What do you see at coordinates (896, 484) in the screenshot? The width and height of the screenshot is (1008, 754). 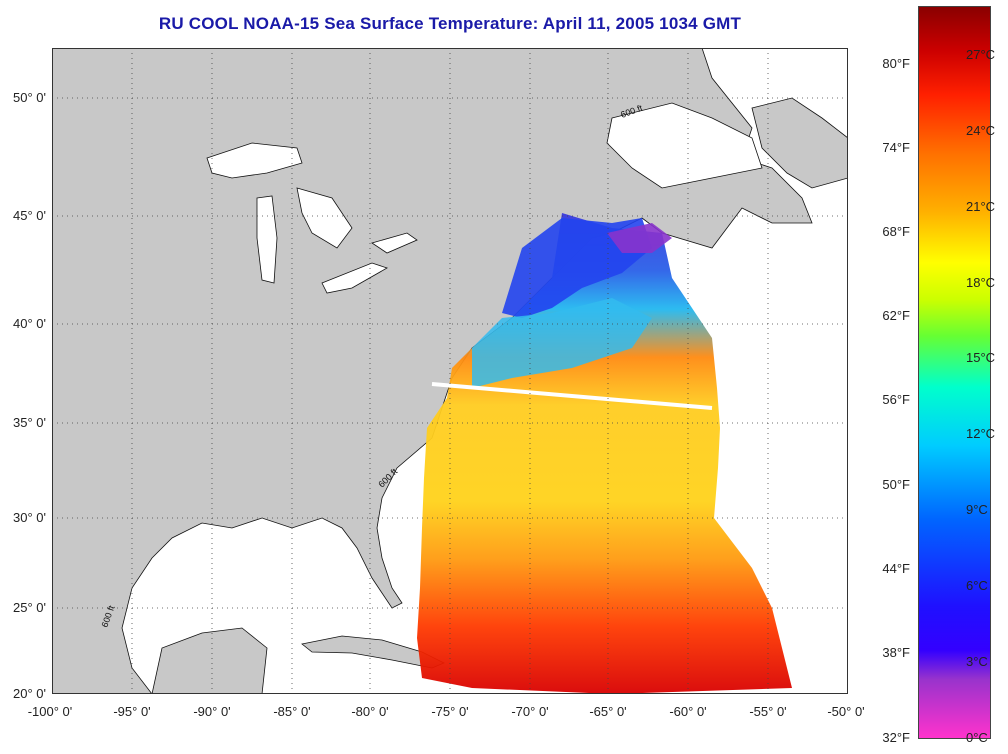 I see `fahrenheit-label-50: 50°F` at bounding box center [896, 484].